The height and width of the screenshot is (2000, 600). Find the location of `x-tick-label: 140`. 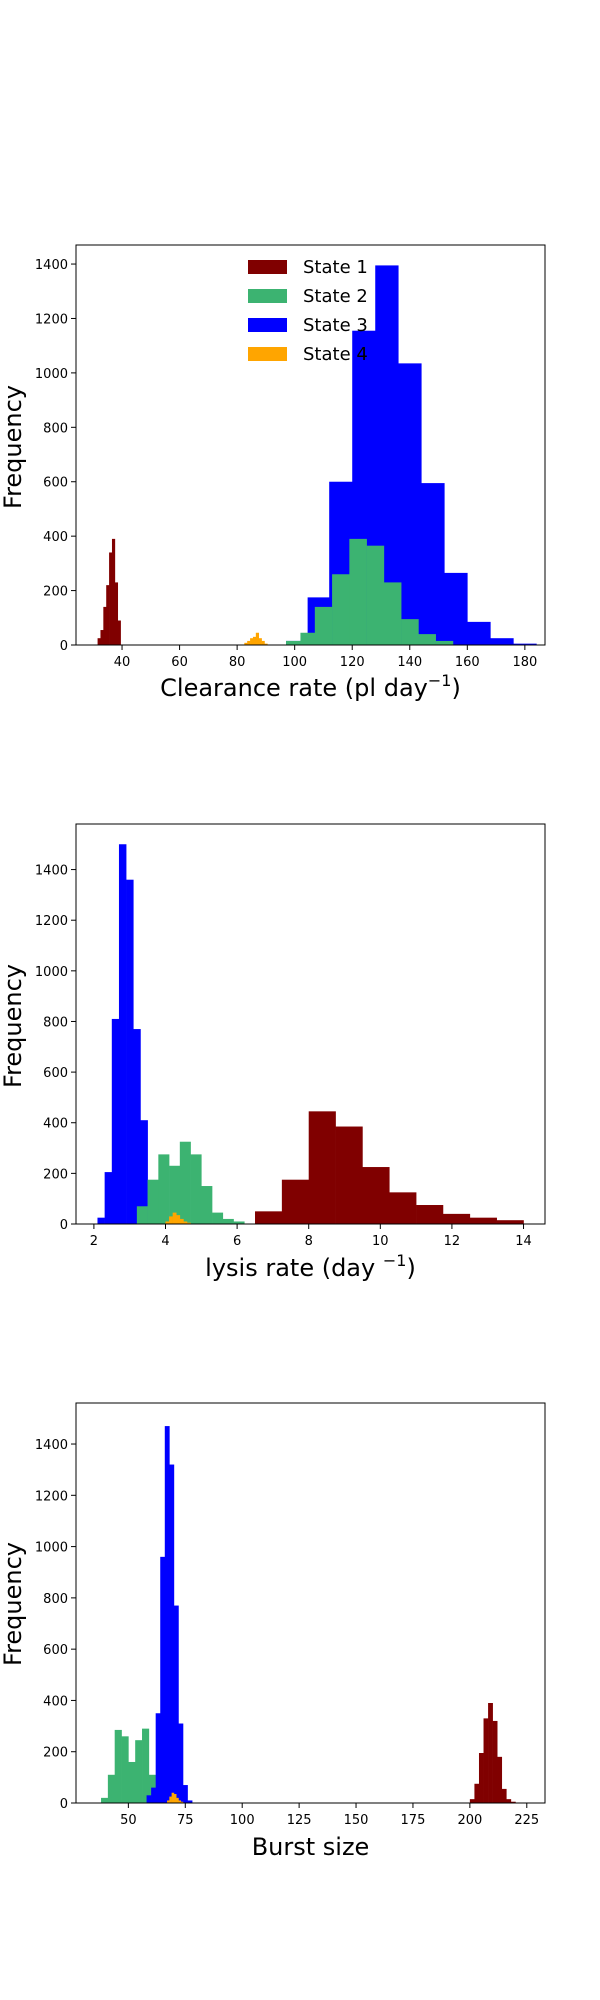

x-tick-label: 140 is located at coordinates (409, 662).